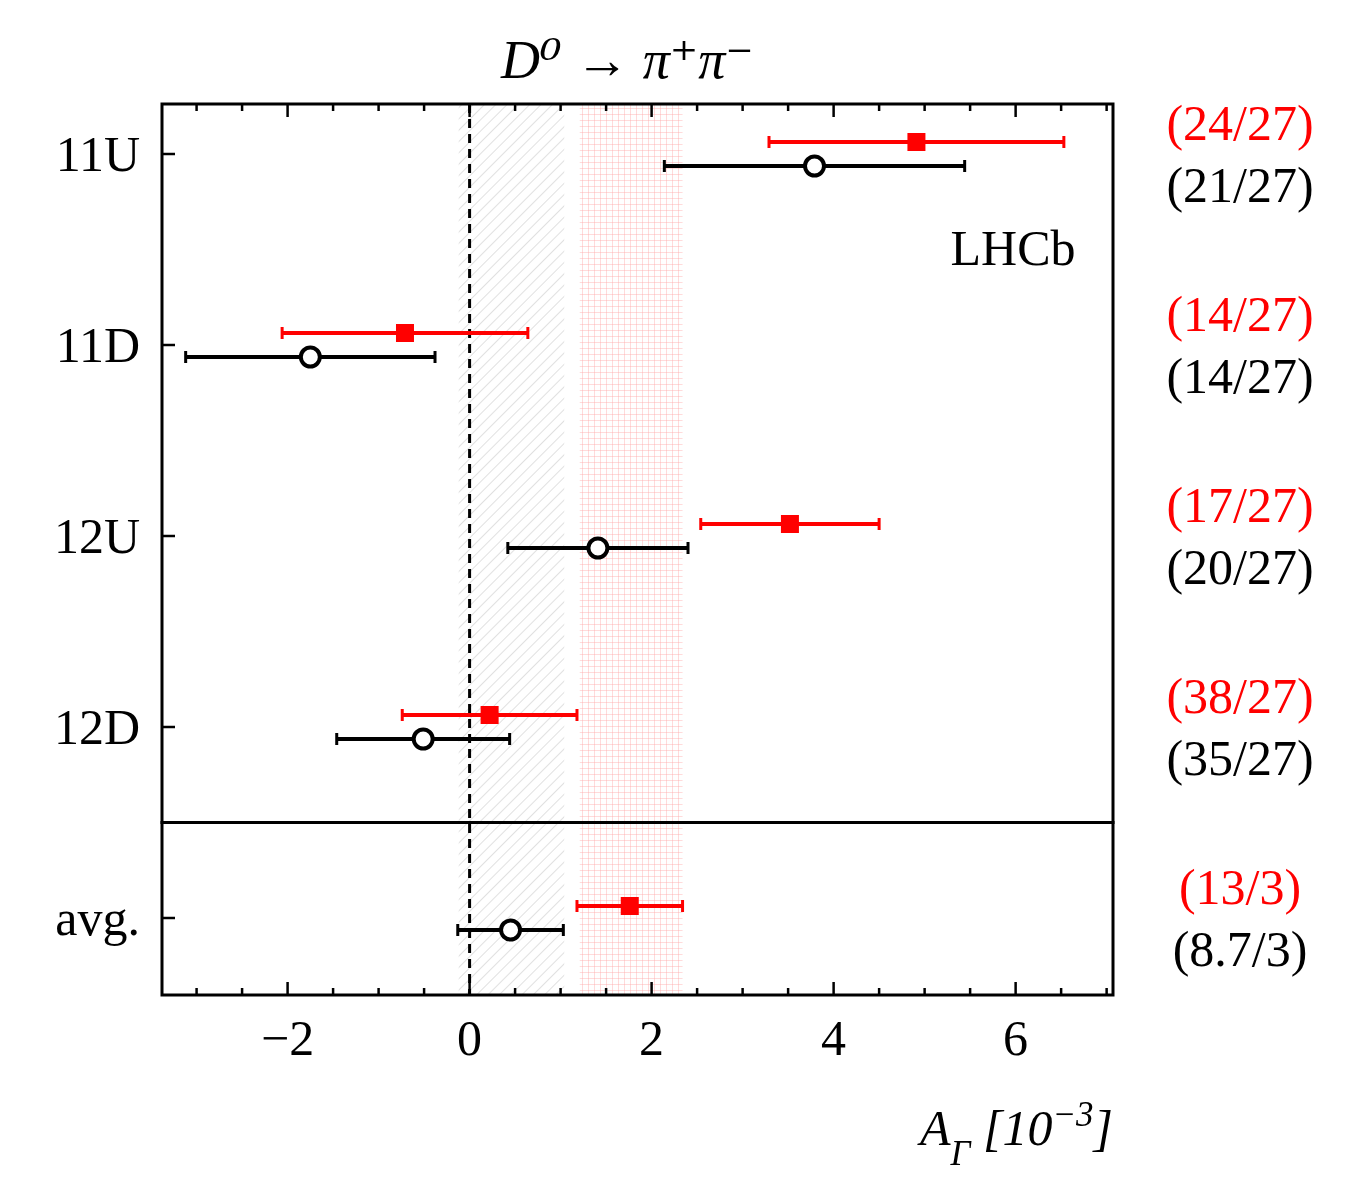 The image size is (1350, 1186). I want to click on y-tick-label: 11U, so click(97, 154).